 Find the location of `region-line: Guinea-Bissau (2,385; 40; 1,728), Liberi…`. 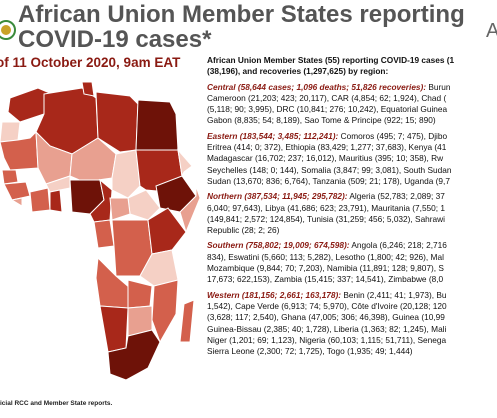

region-line: Guinea-Bissau (2,385; 40; 1,728), Liberi… is located at coordinates (327, 328).